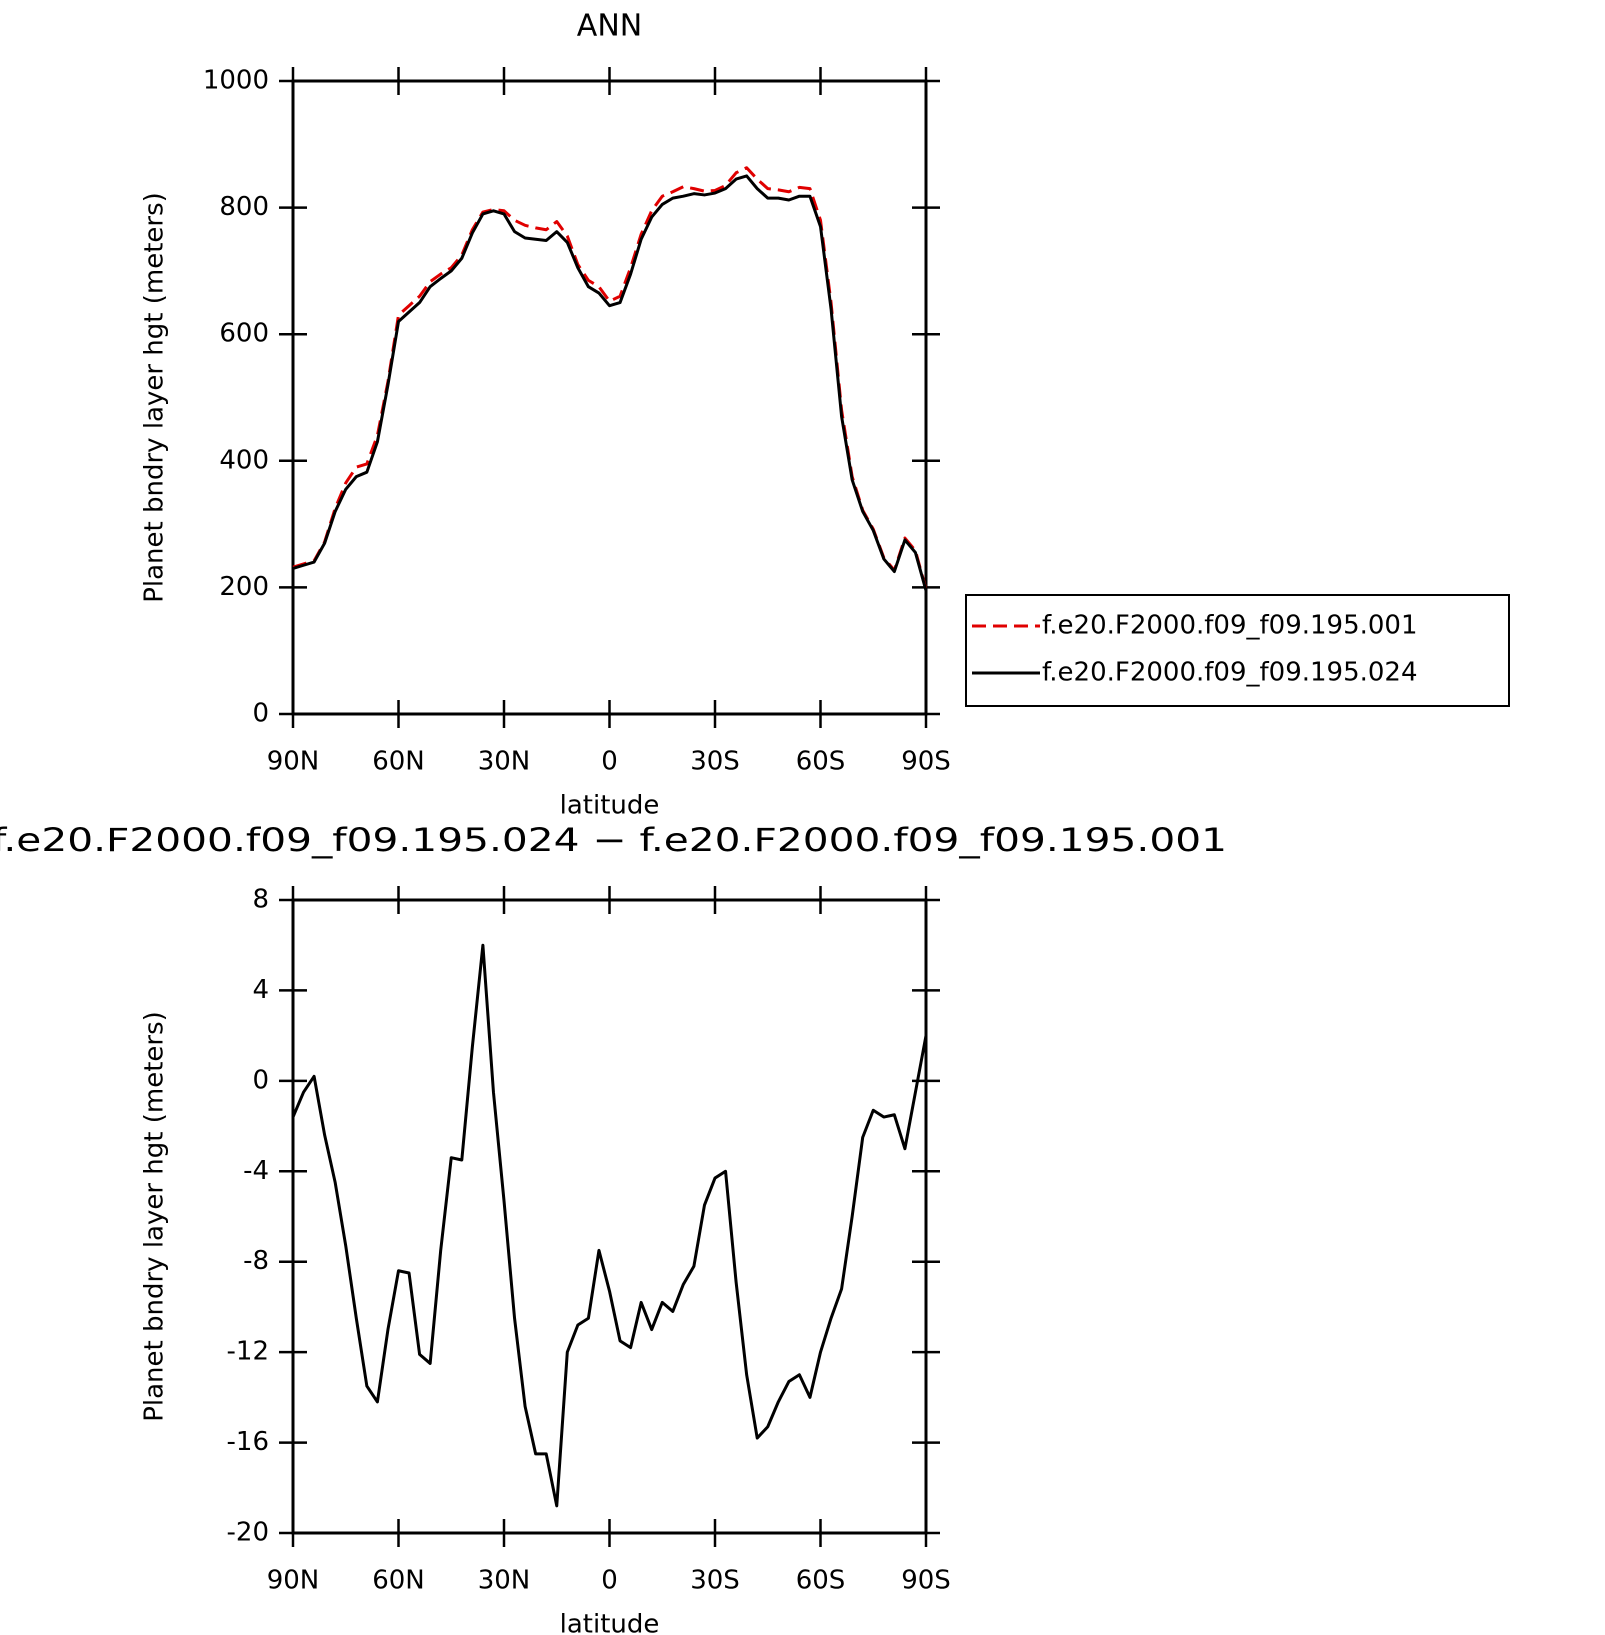 The height and width of the screenshot is (1635, 1605). I want to click on y-tick-label: 600, so click(244, 334).